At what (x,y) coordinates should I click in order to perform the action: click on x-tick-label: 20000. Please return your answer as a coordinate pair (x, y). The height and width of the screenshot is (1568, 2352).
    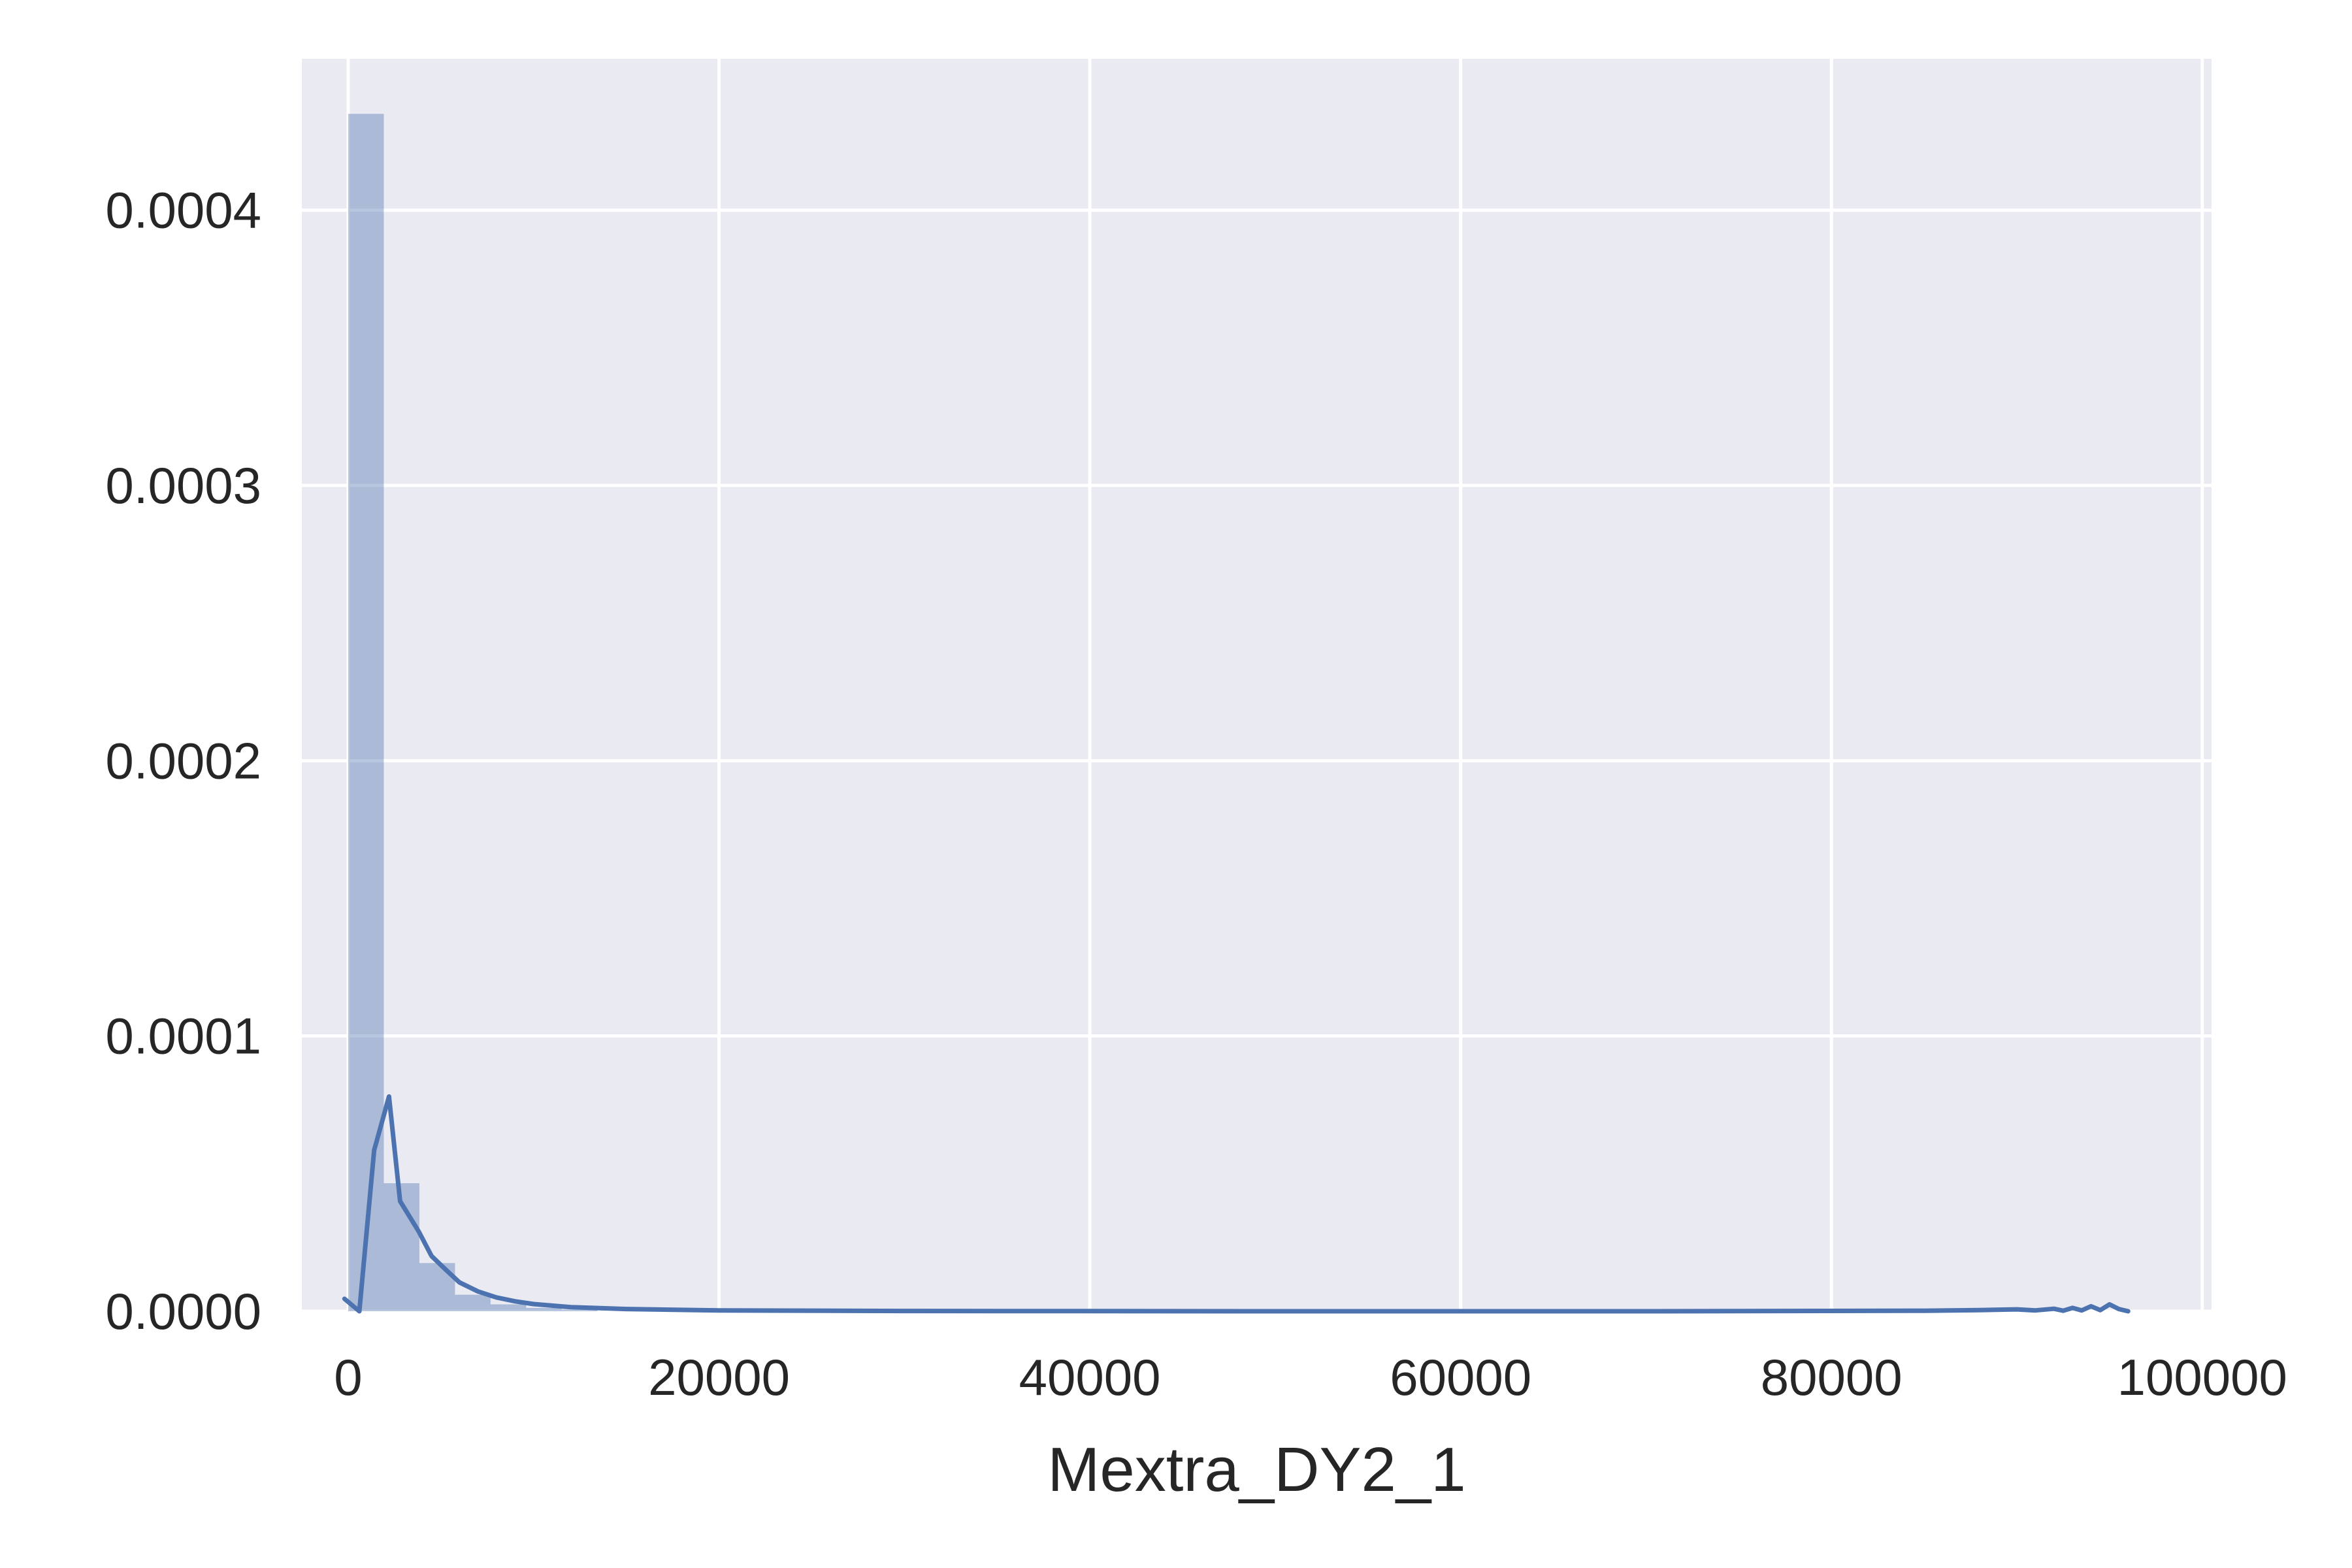
    Looking at the image, I should click on (719, 1377).